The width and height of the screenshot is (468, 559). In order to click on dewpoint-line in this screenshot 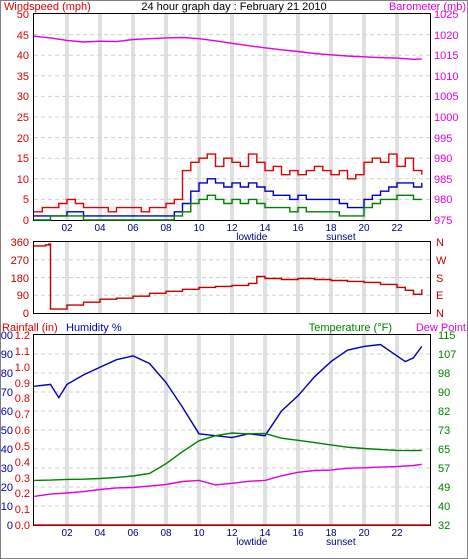, I will do `click(227, 480)`.